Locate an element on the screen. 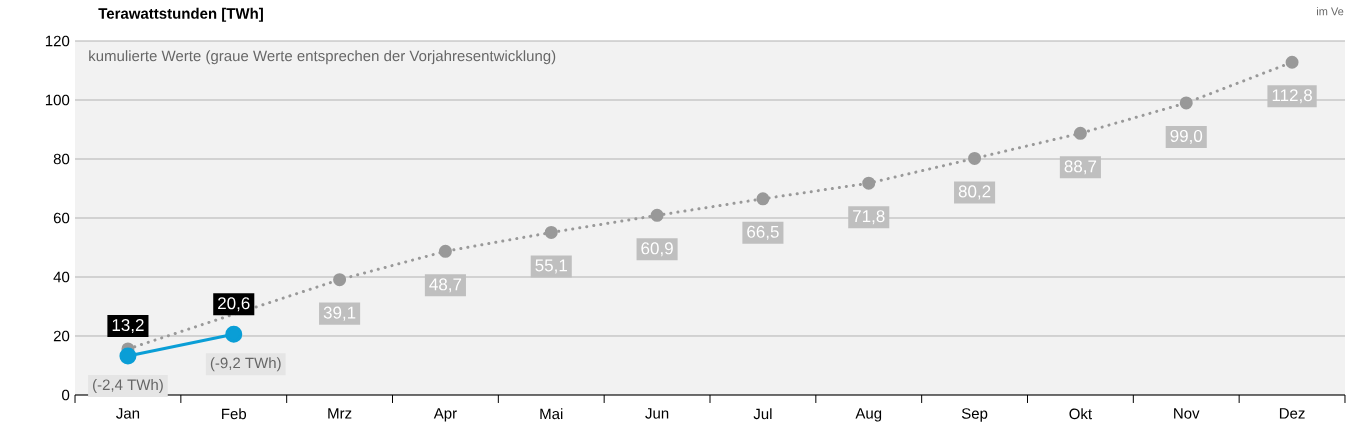 The width and height of the screenshot is (1351, 438). data-label: 66,5 is located at coordinates (763, 232).